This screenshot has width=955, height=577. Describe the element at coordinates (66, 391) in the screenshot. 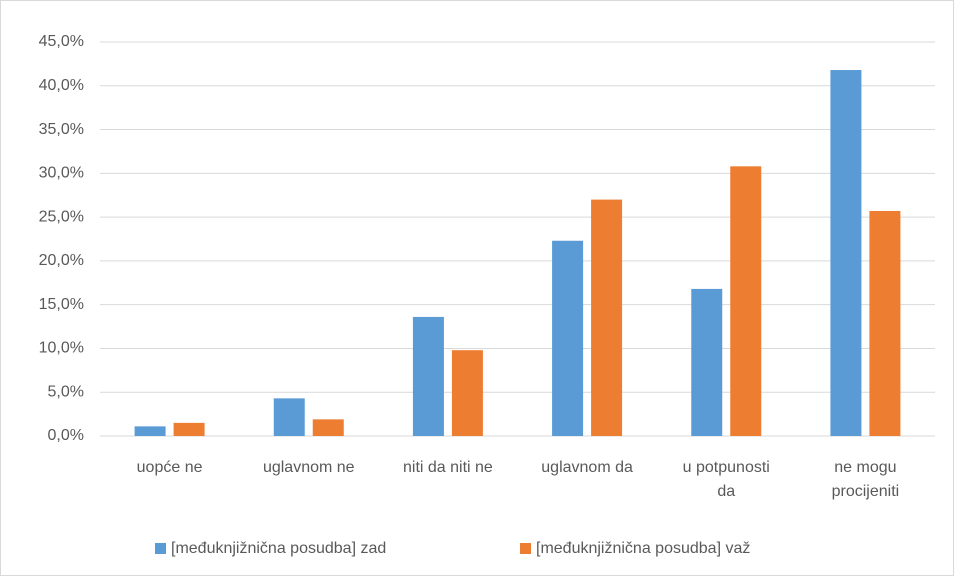

I see `y-tick-label: 5,0%` at that location.